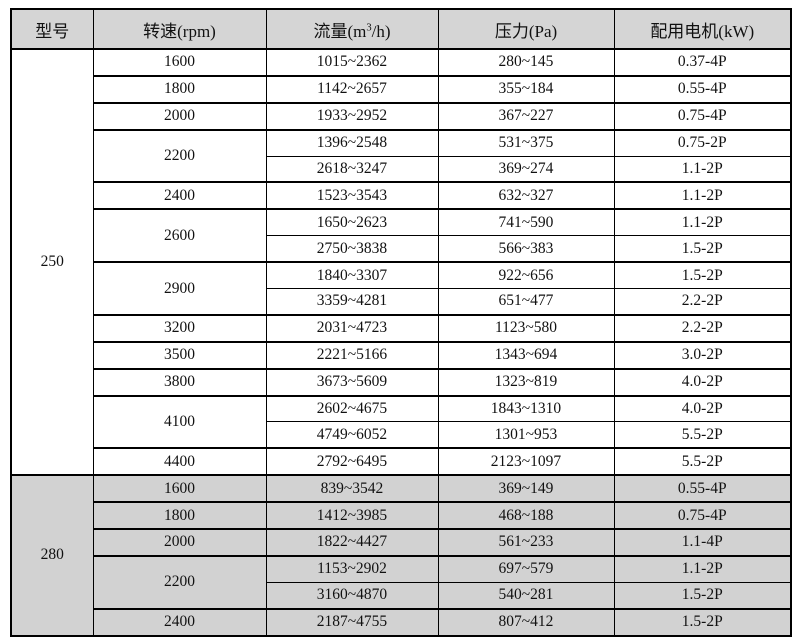 The image size is (800, 637). Describe the element at coordinates (352, 62) in the screenshot. I see `flow-cell: 1015~2362` at that location.